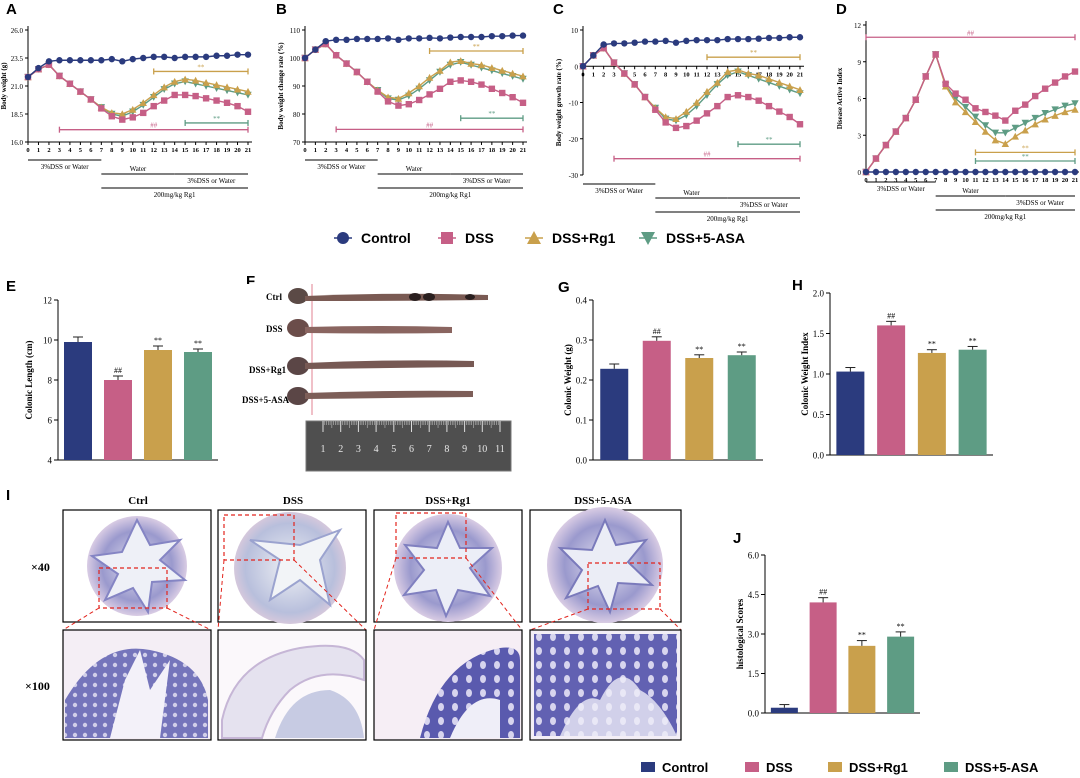 The height and width of the screenshot is (778, 1080). What do you see at coordinates (376, 449) in the screenshot?
I see `ruler-number: 4` at bounding box center [376, 449].